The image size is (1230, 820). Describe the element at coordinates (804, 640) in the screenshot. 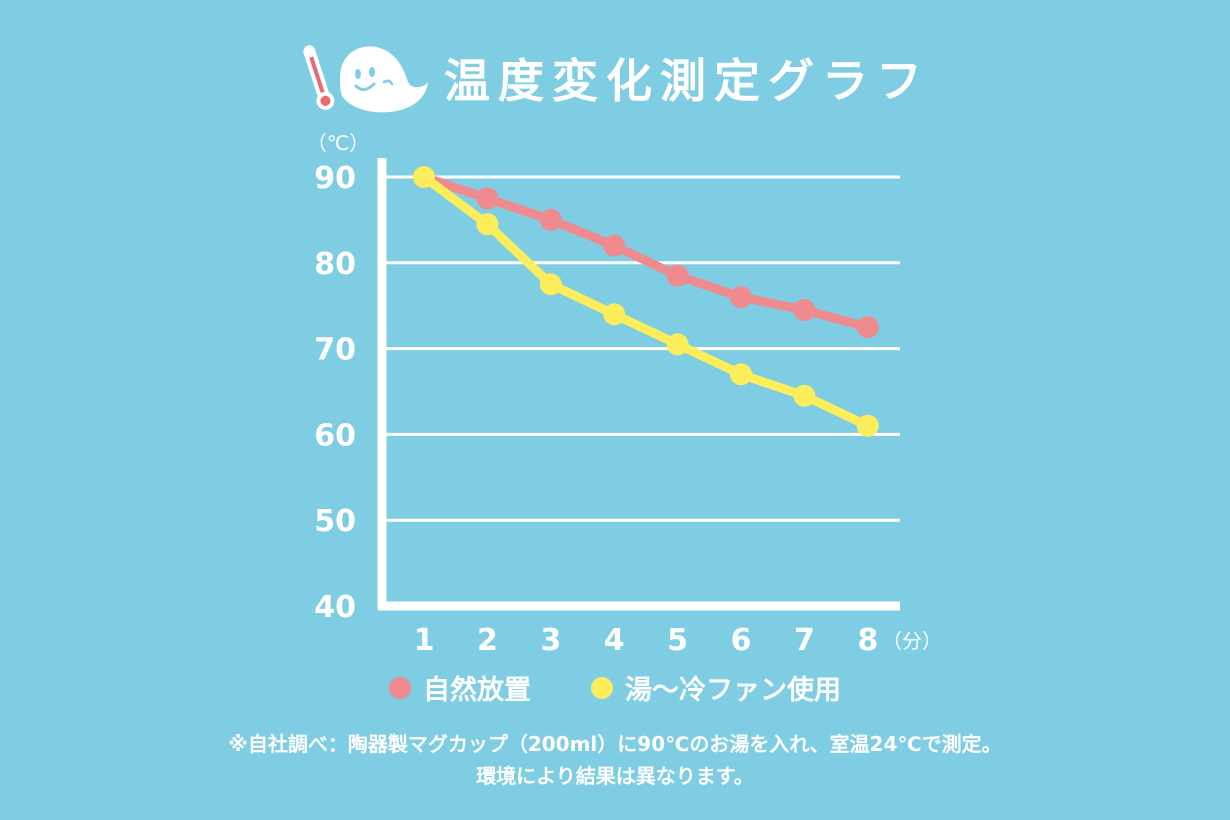

I see `x-tick-label-7: 7` at that location.